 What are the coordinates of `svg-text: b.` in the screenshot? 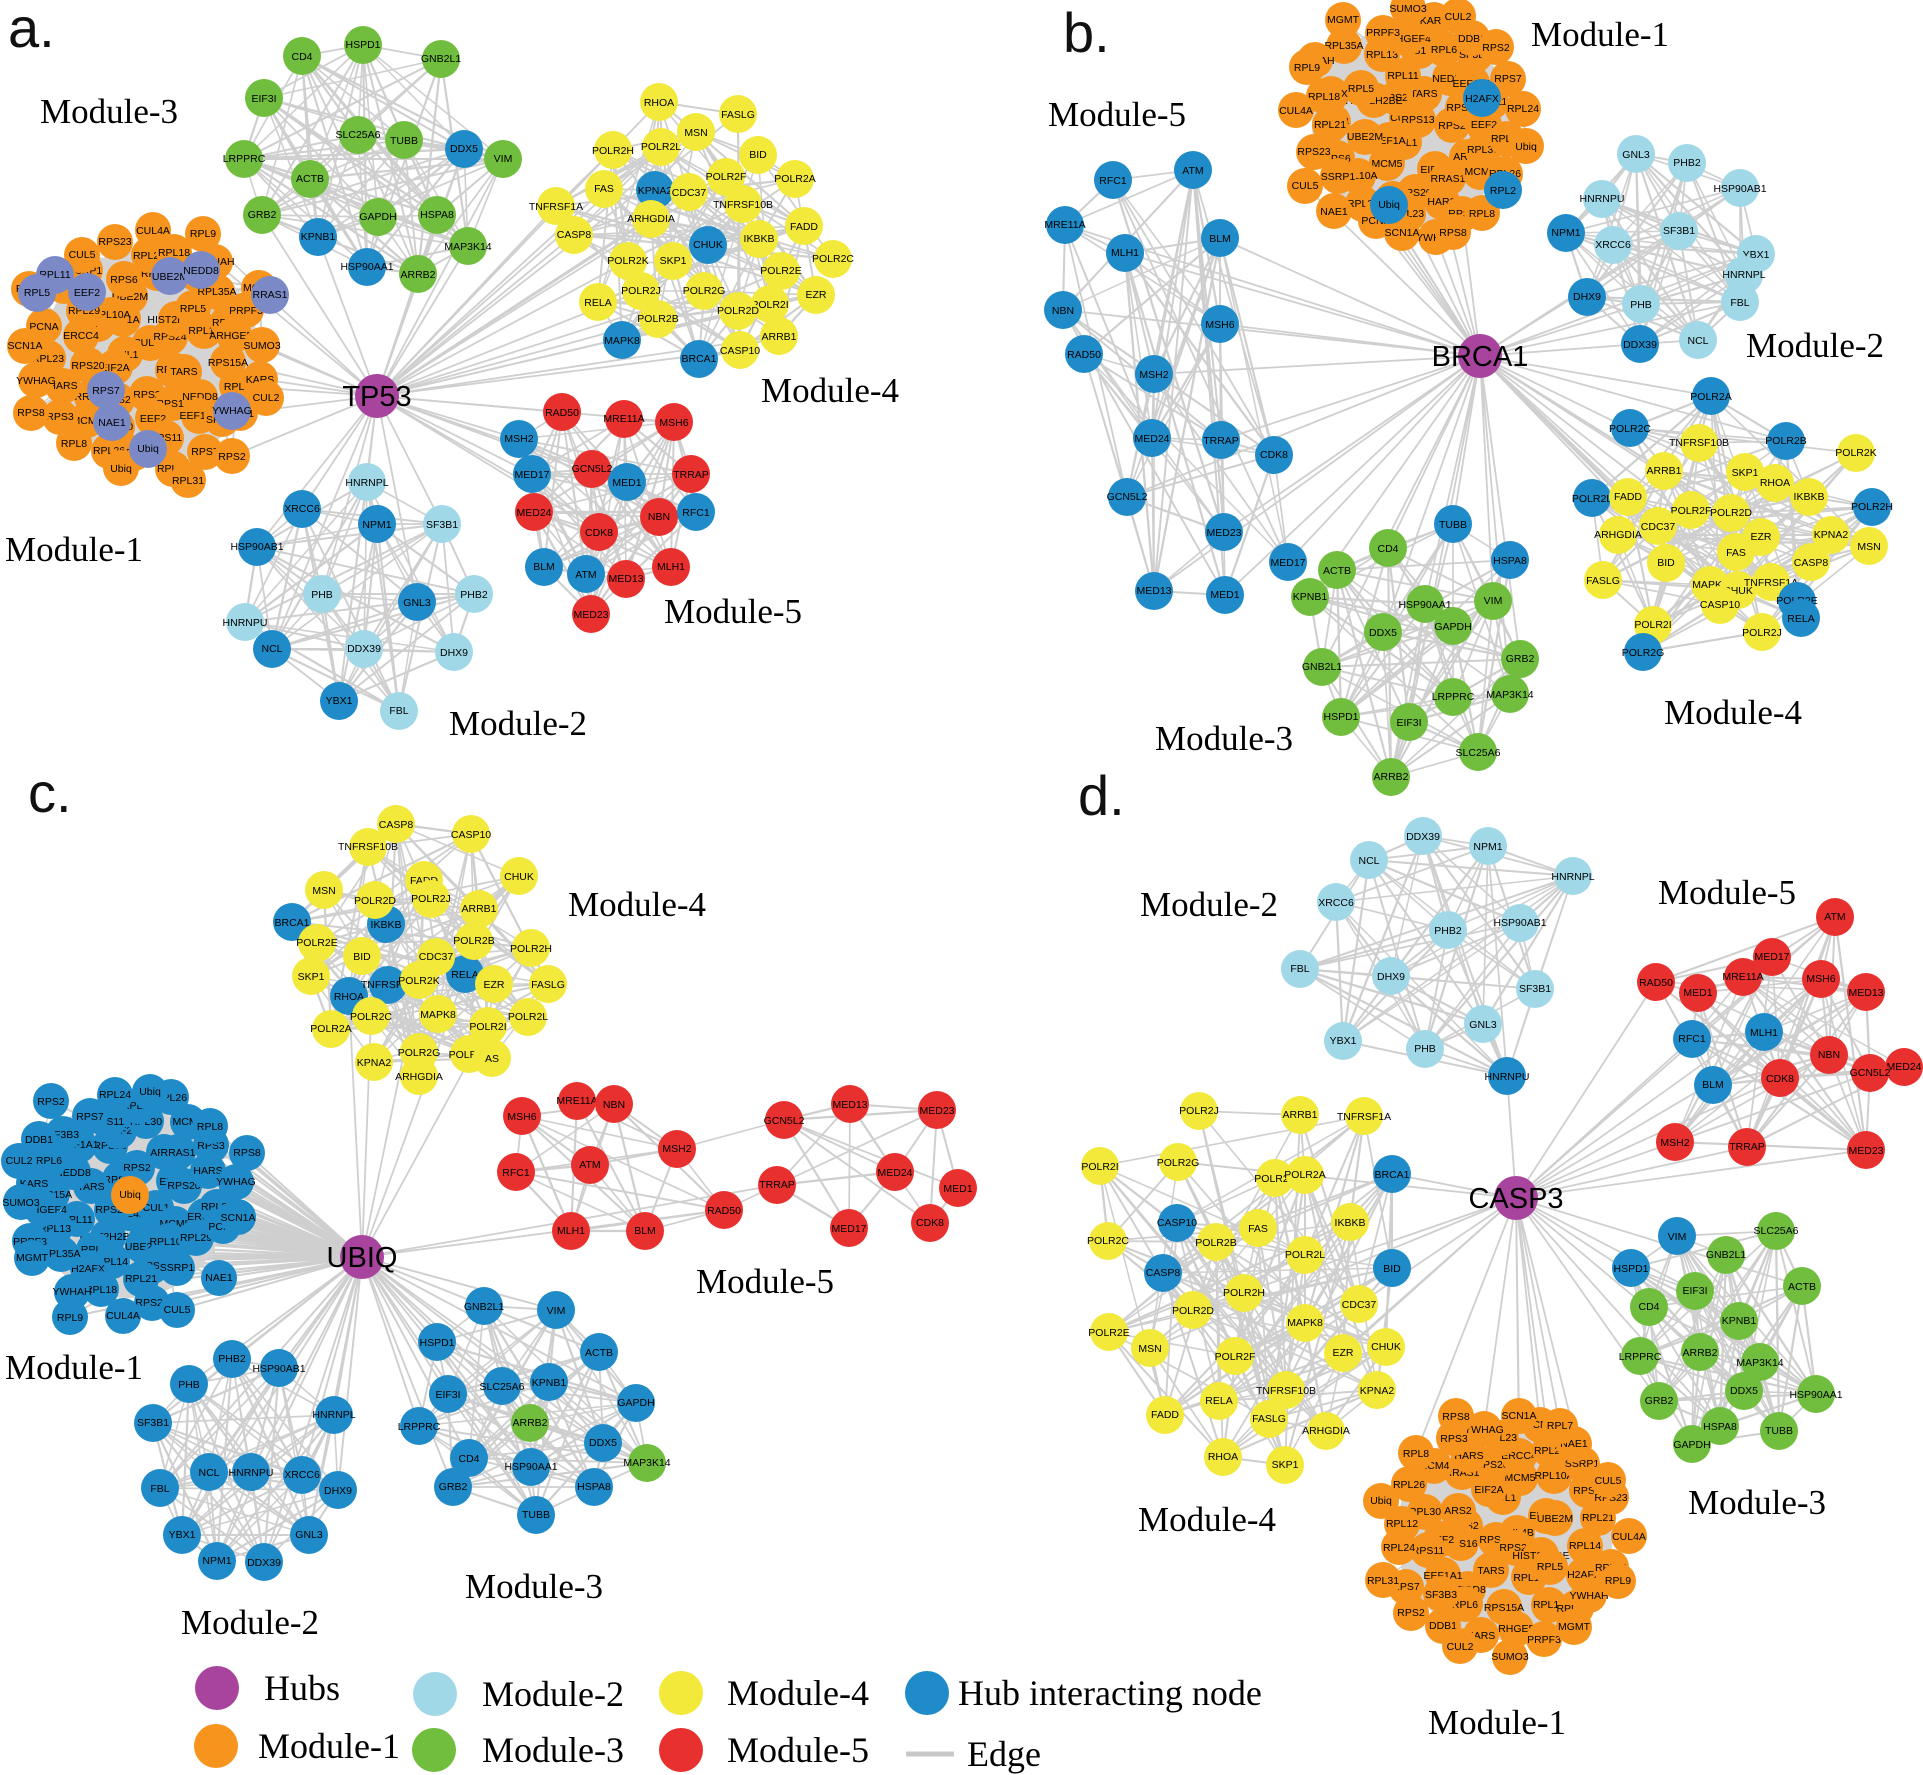 It's located at (1086, 32).